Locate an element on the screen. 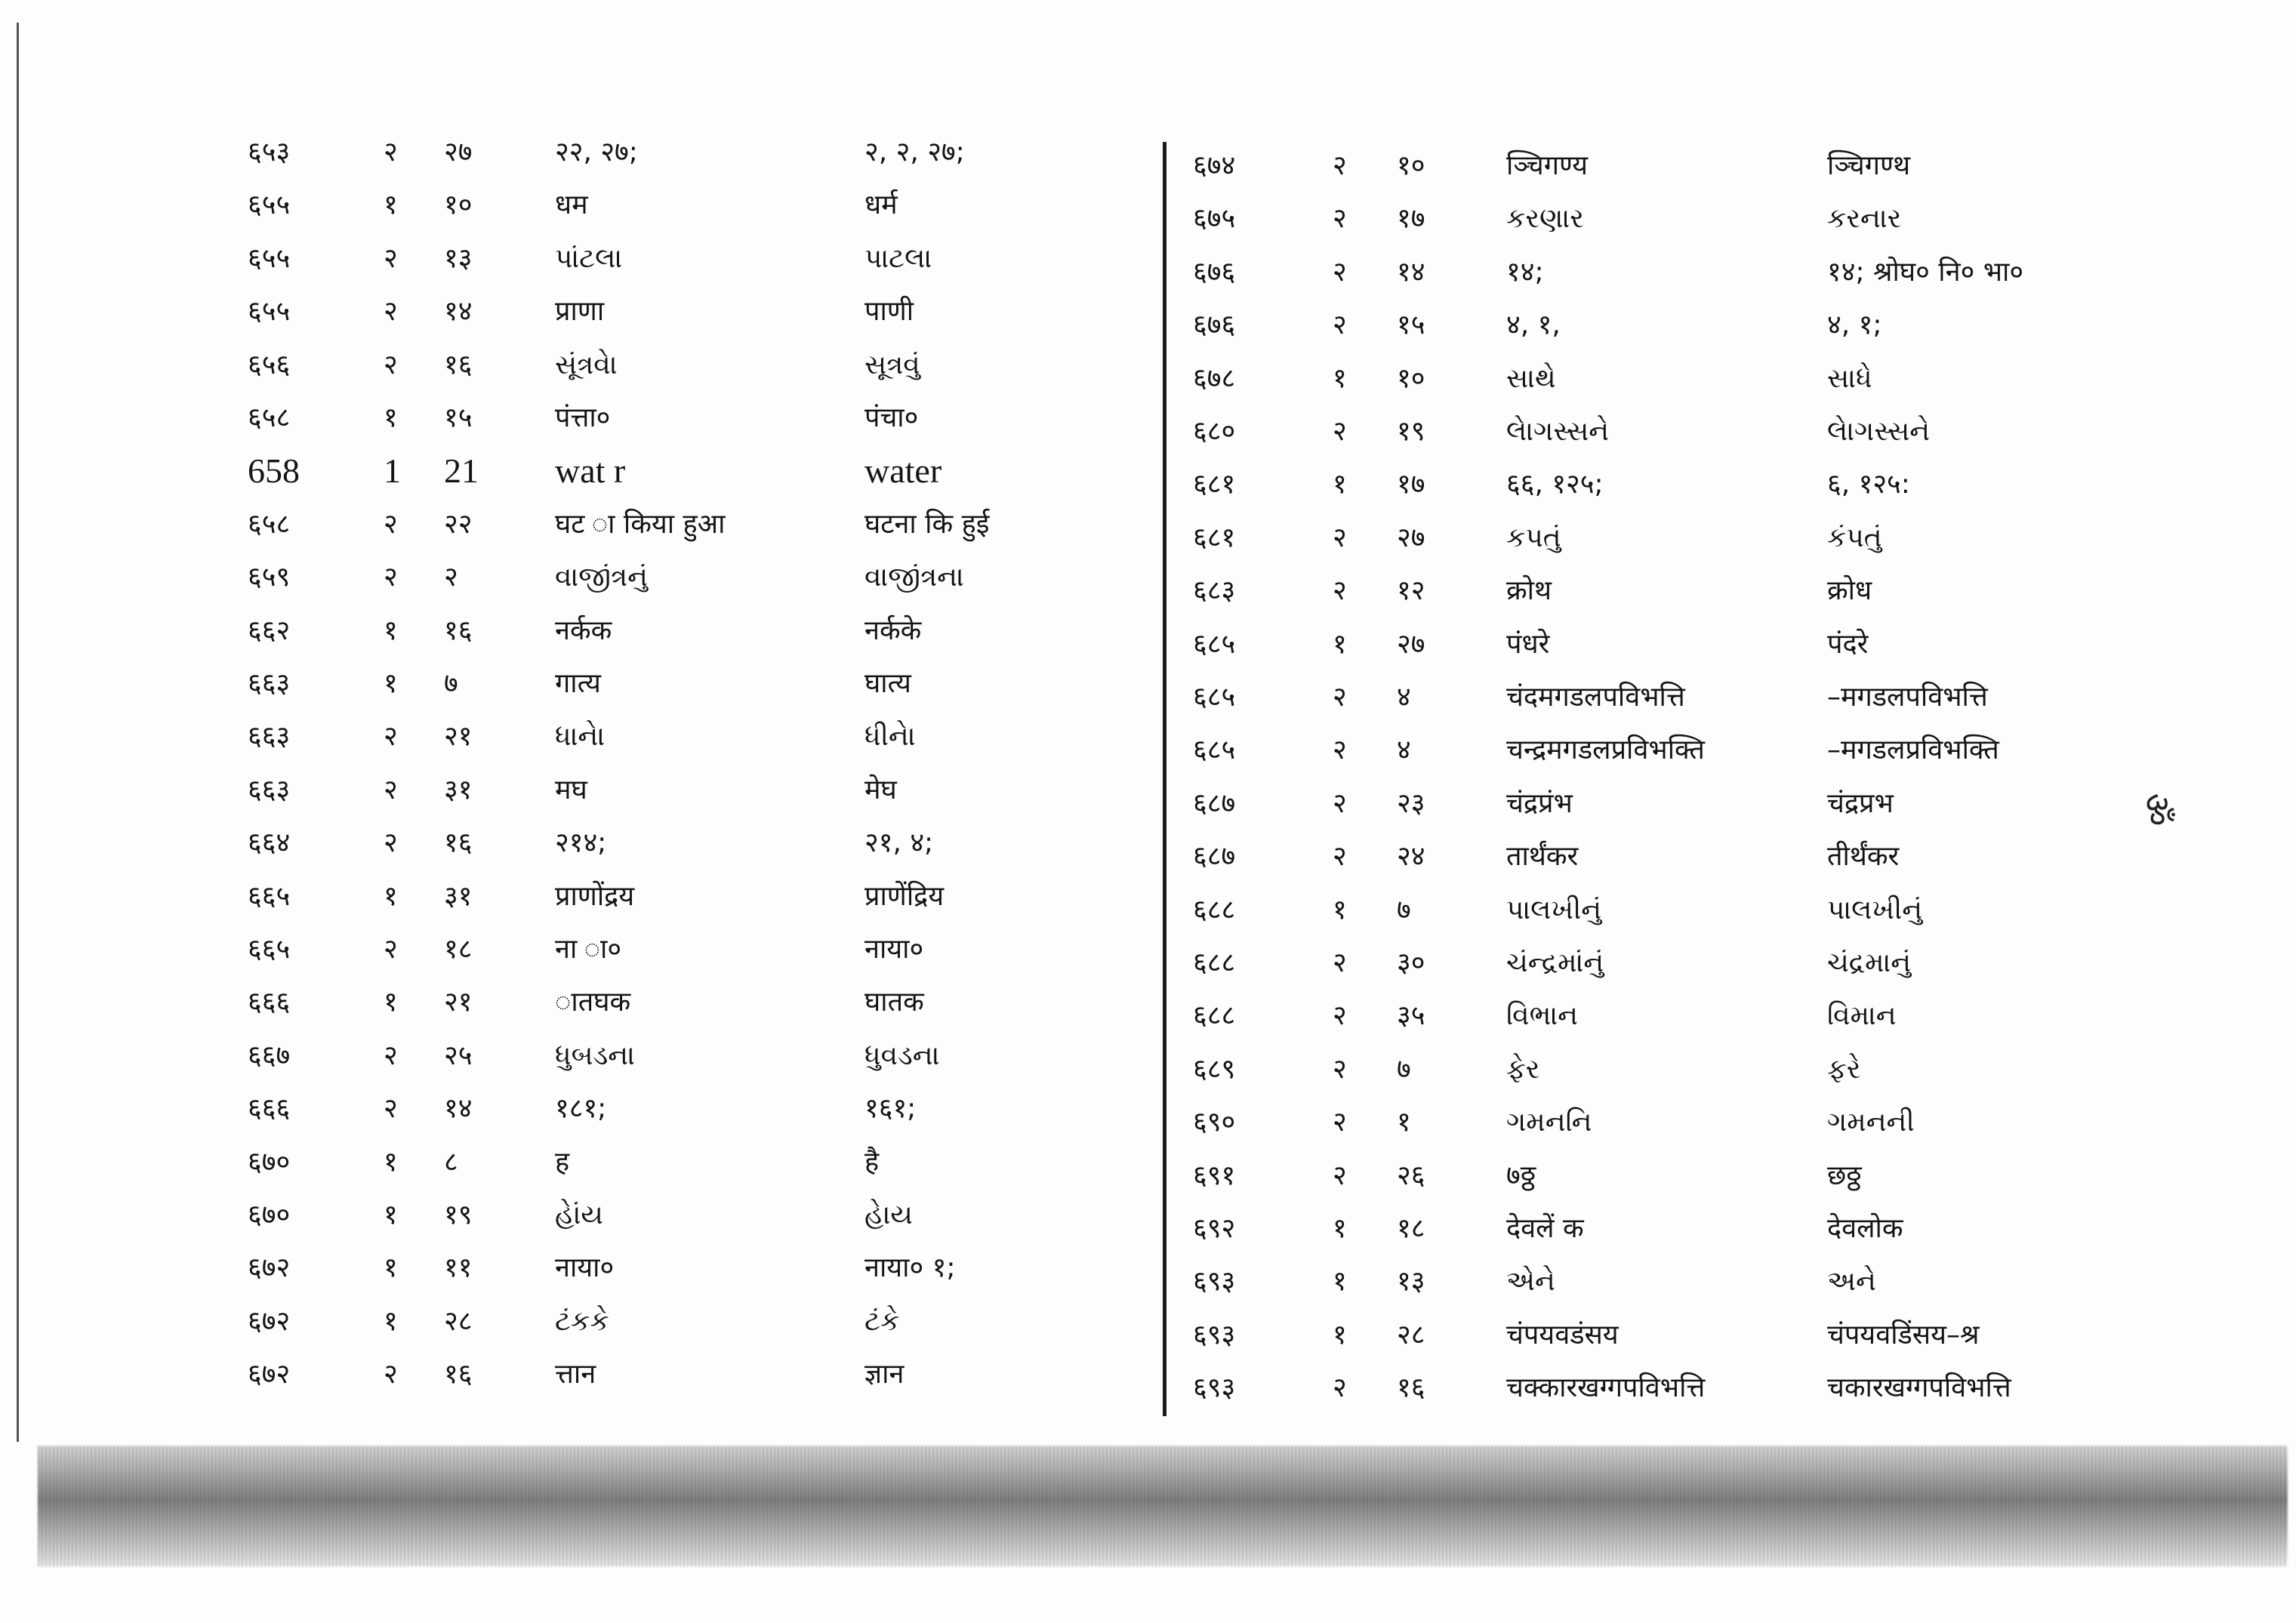 This screenshot has height=1623, width=2296. correct-text: २१, ४; is located at coordinates (899, 843).